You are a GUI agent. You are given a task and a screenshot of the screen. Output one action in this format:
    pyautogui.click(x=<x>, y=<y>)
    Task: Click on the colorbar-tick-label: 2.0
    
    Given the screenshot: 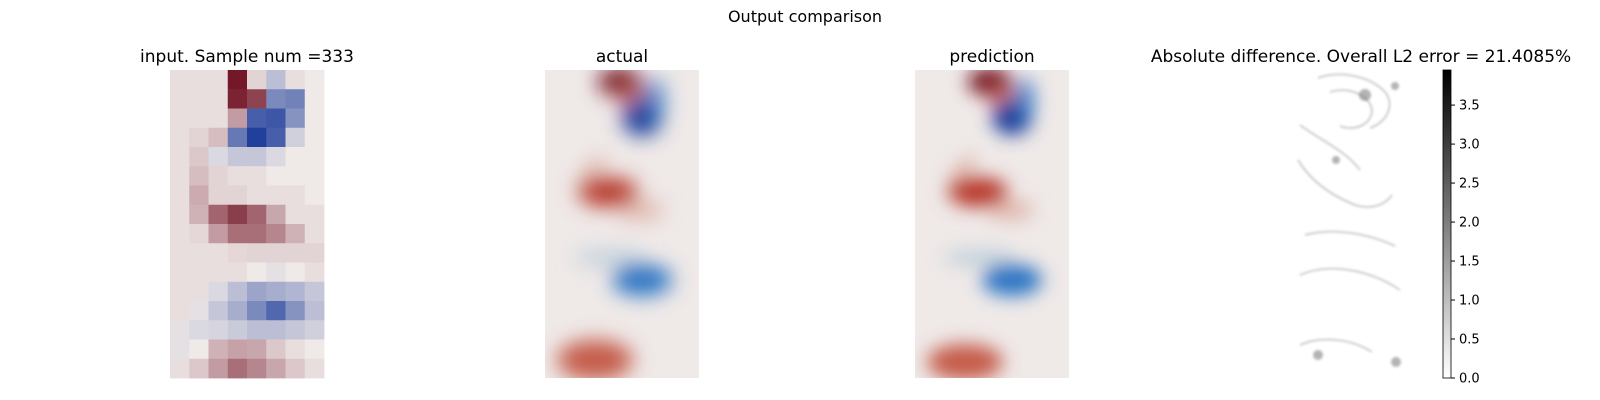 What is the action you would take?
    pyautogui.click(x=1469, y=223)
    